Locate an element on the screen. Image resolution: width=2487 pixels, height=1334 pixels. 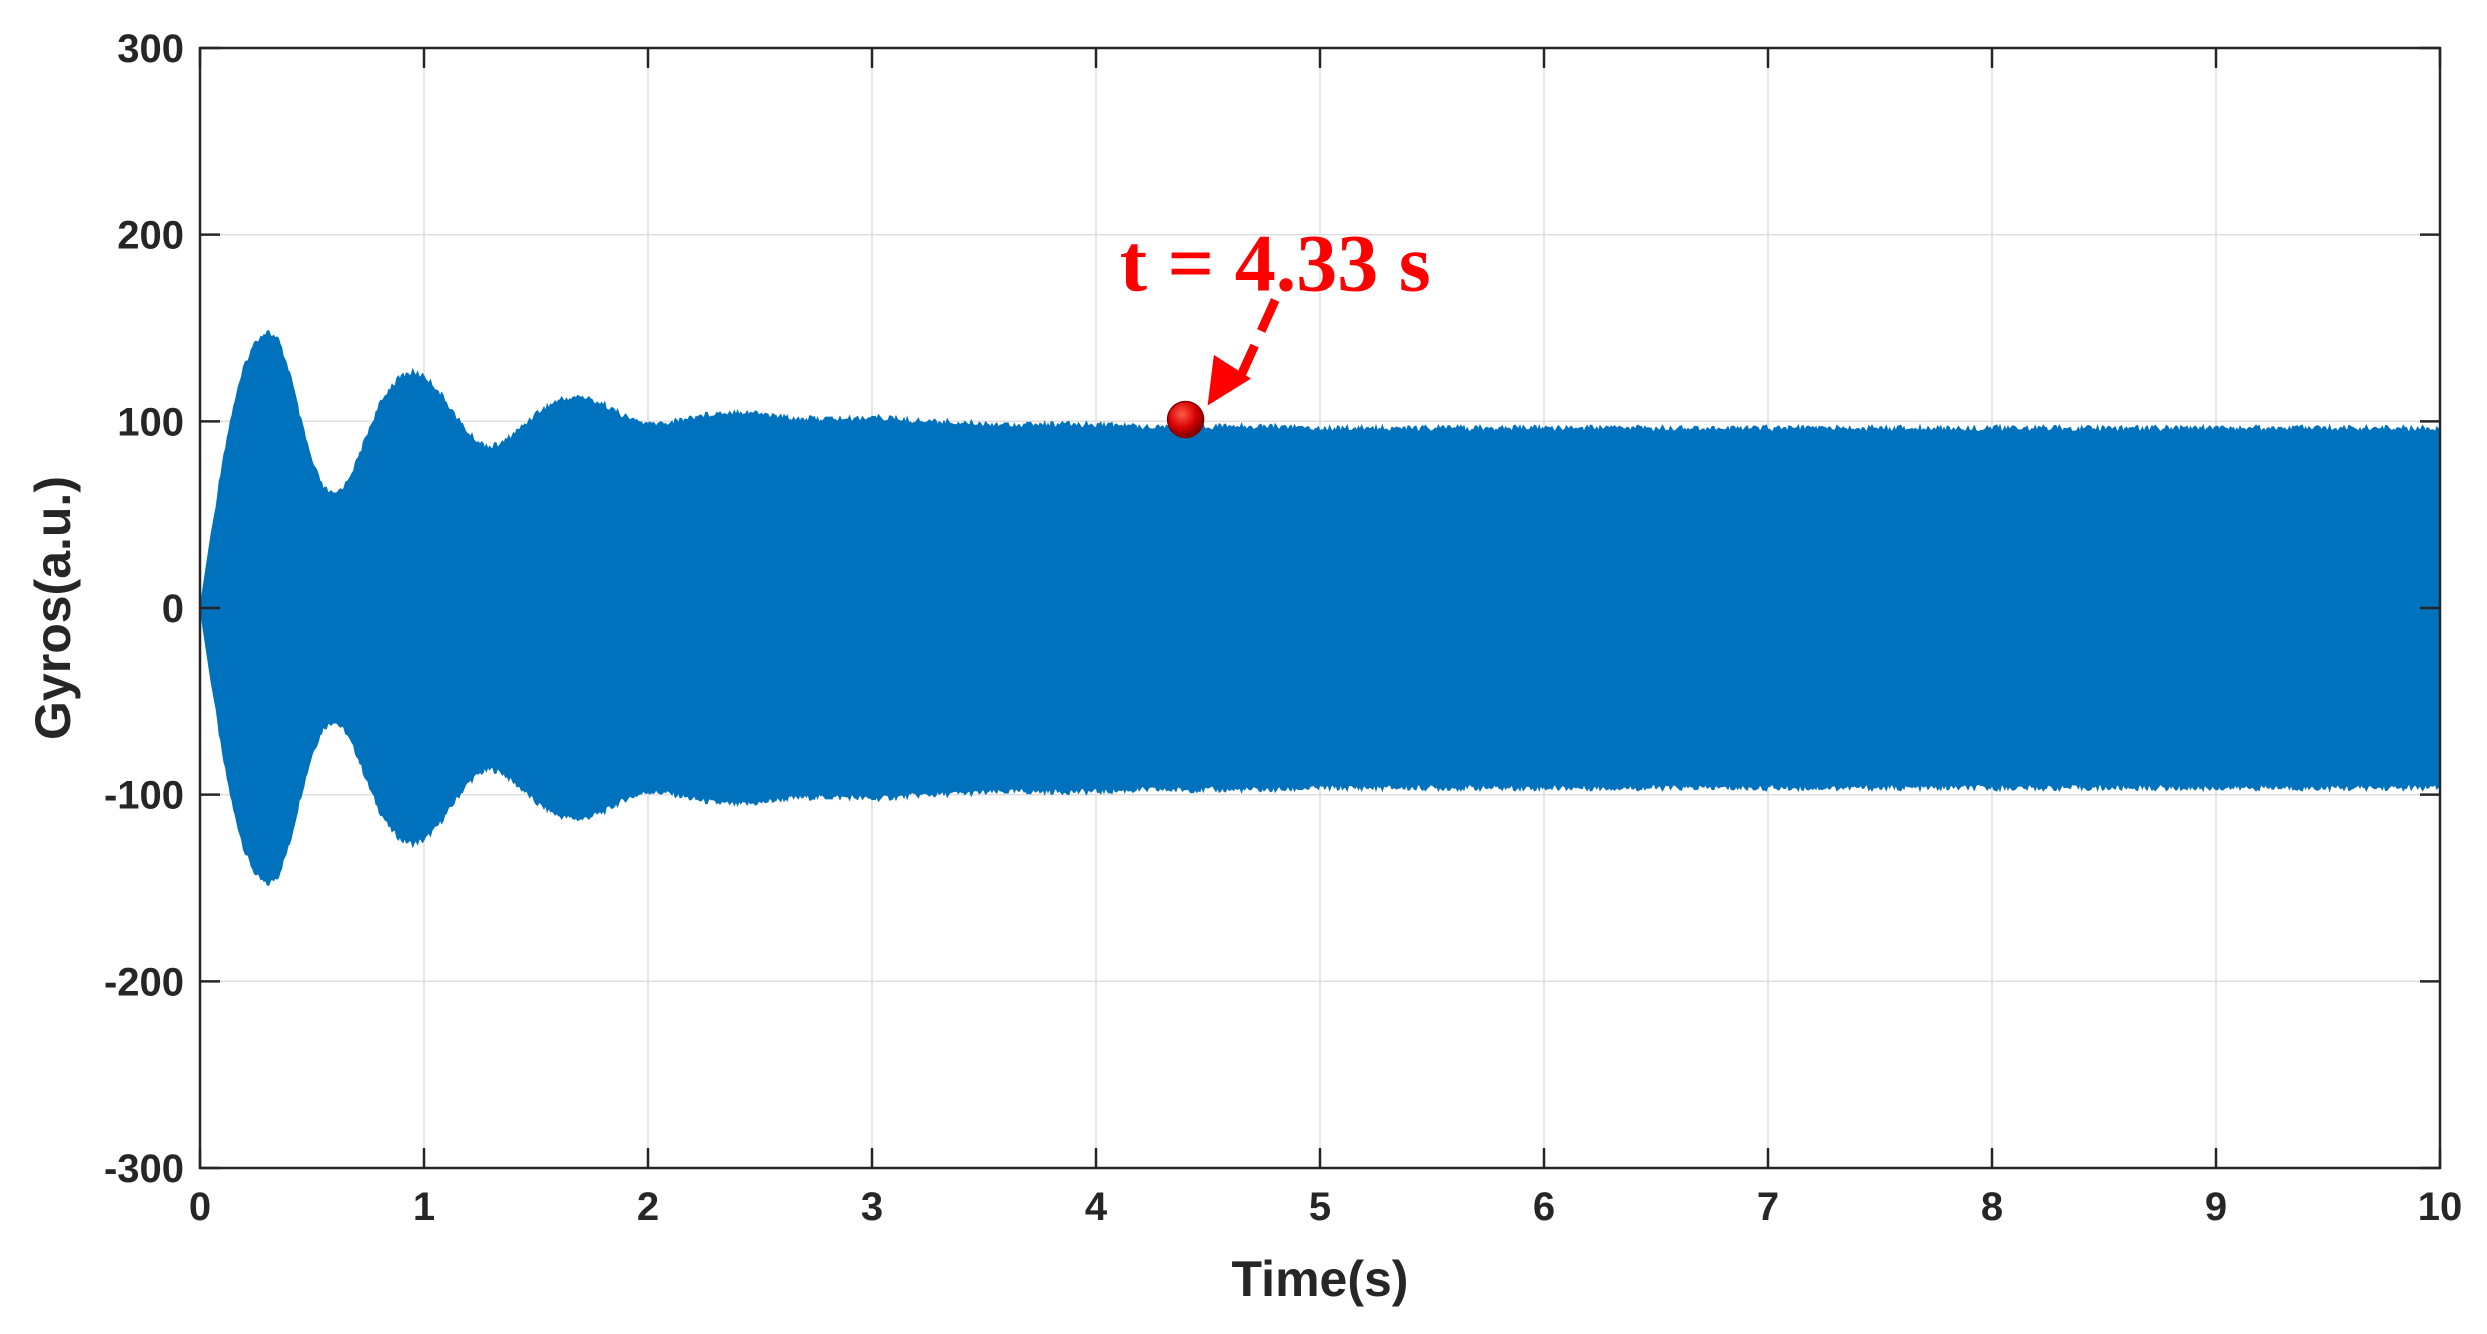
x-tick-label: 5 is located at coordinates (1320, 1207).